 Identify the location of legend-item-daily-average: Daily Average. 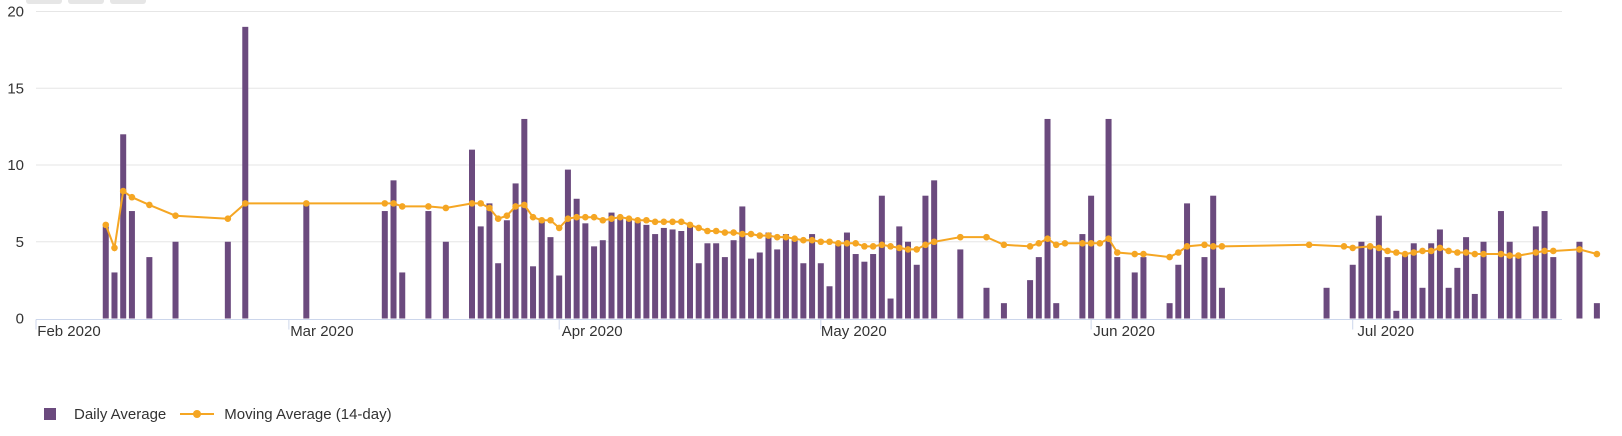
(105, 414).